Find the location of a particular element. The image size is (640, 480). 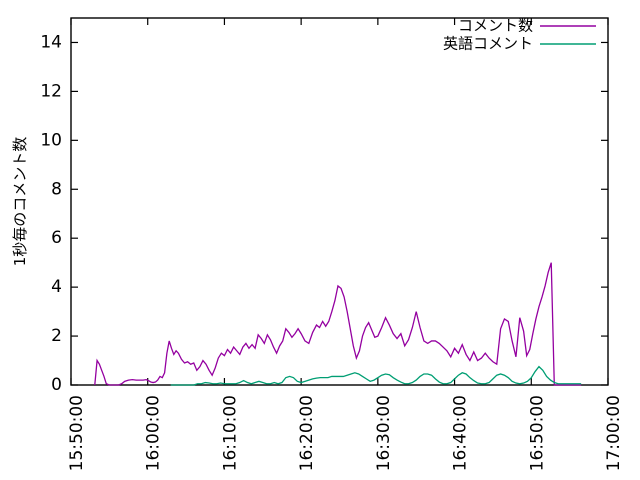

x-tick-label: 16:40:00 is located at coordinates (461, 433).